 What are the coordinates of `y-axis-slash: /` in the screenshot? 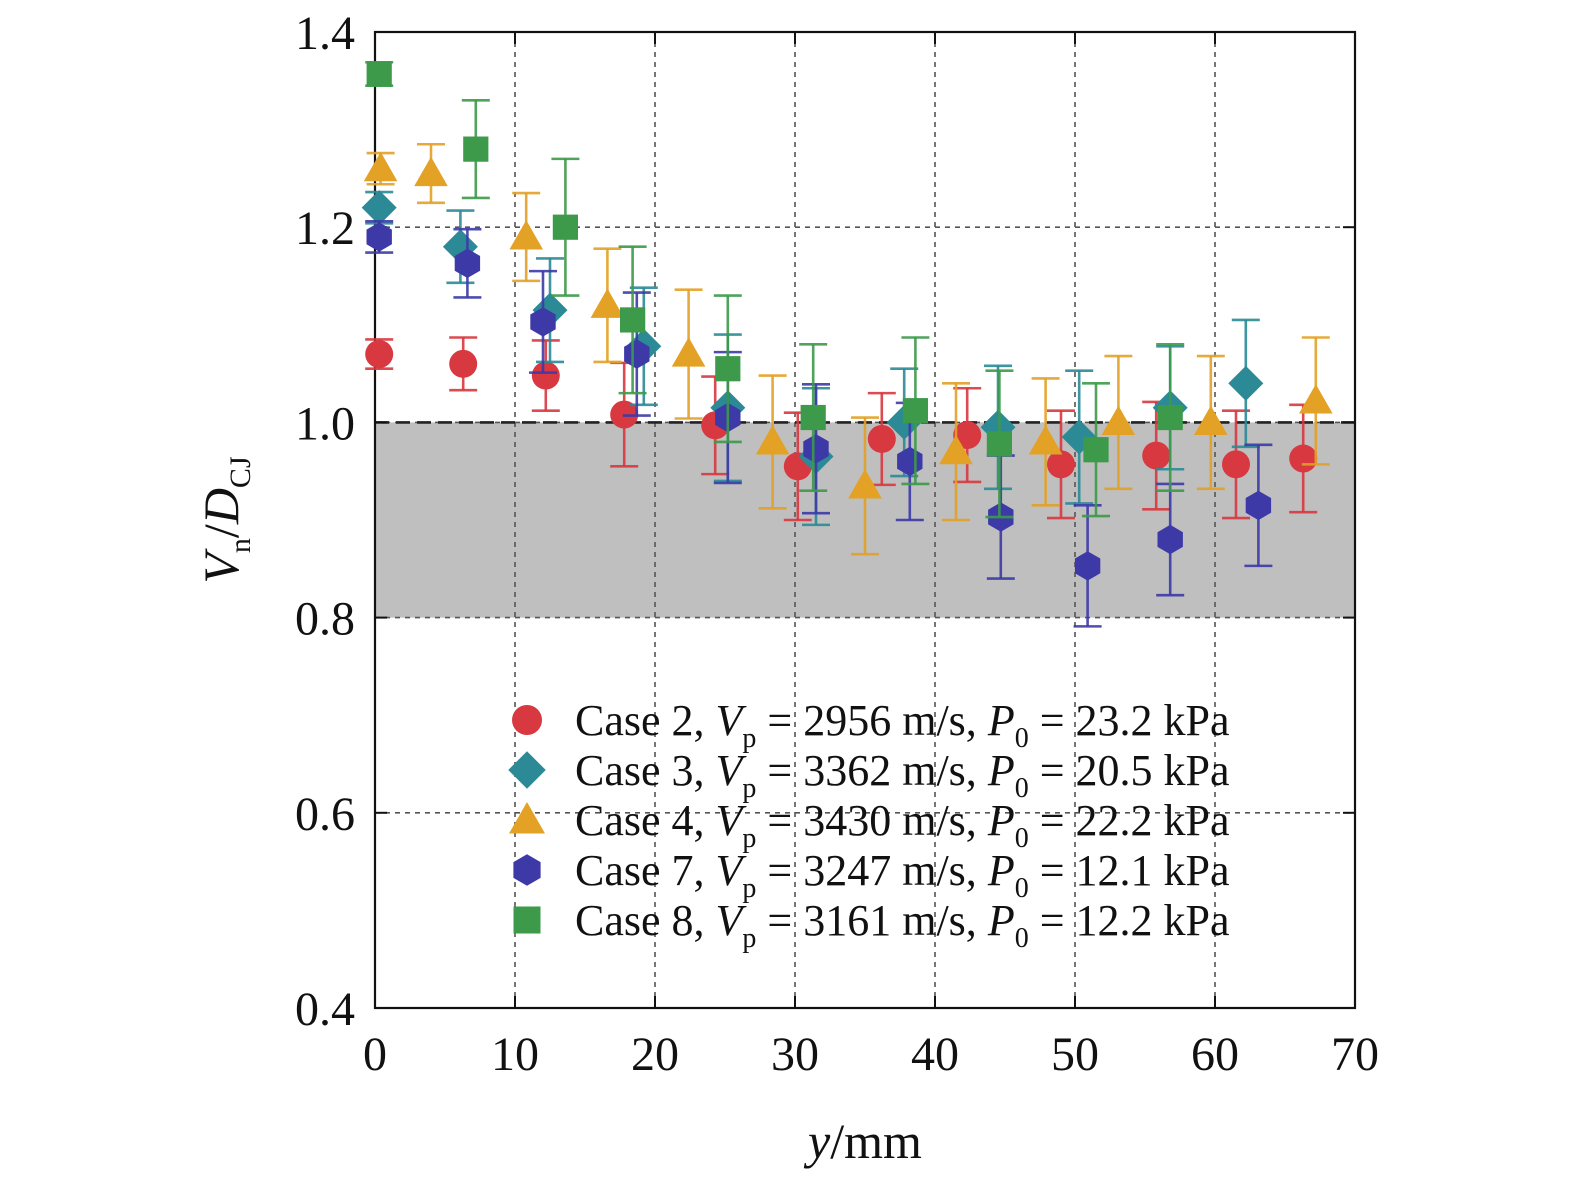 It's located at (221, 531).